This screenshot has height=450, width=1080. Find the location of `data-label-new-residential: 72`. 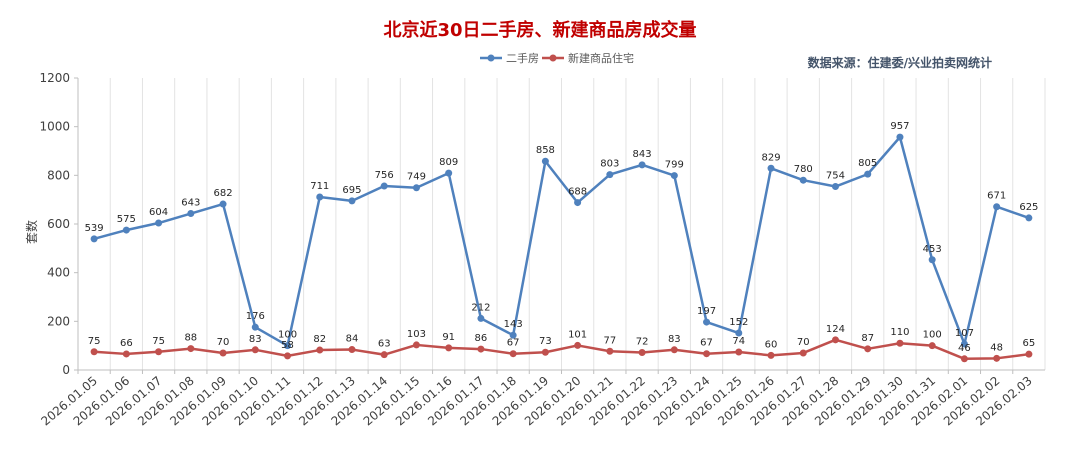

data-label-new-residential: 72 is located at coordinates (642, 341).